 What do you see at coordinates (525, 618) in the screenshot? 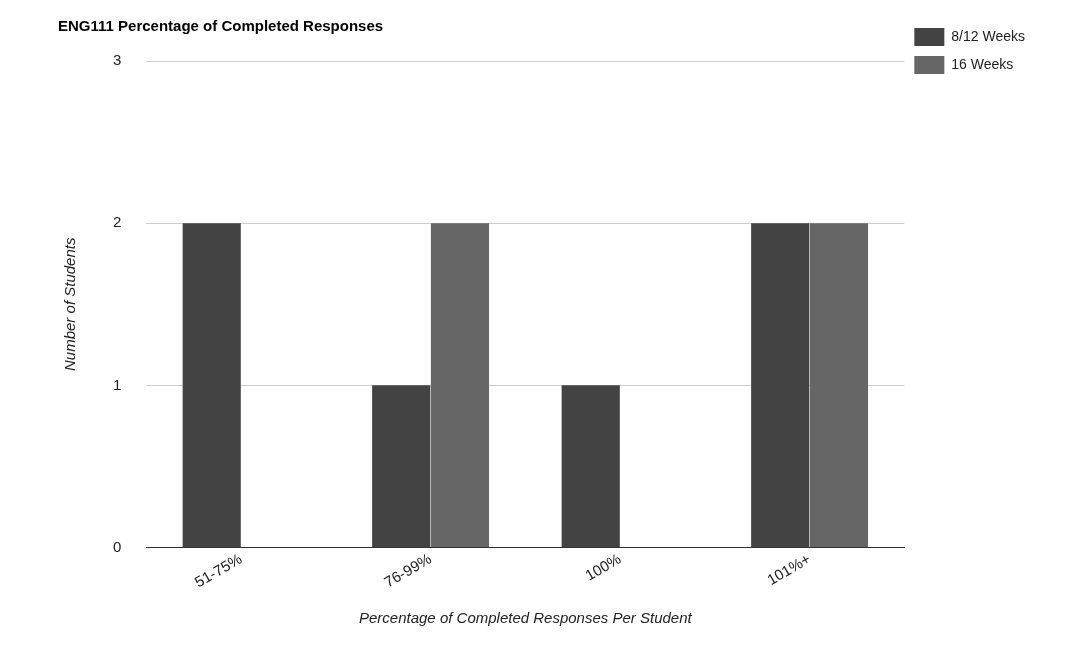
I see `x-axis-title: Percentage of Completed Responses Per Student` at bounding box center [525, 618].